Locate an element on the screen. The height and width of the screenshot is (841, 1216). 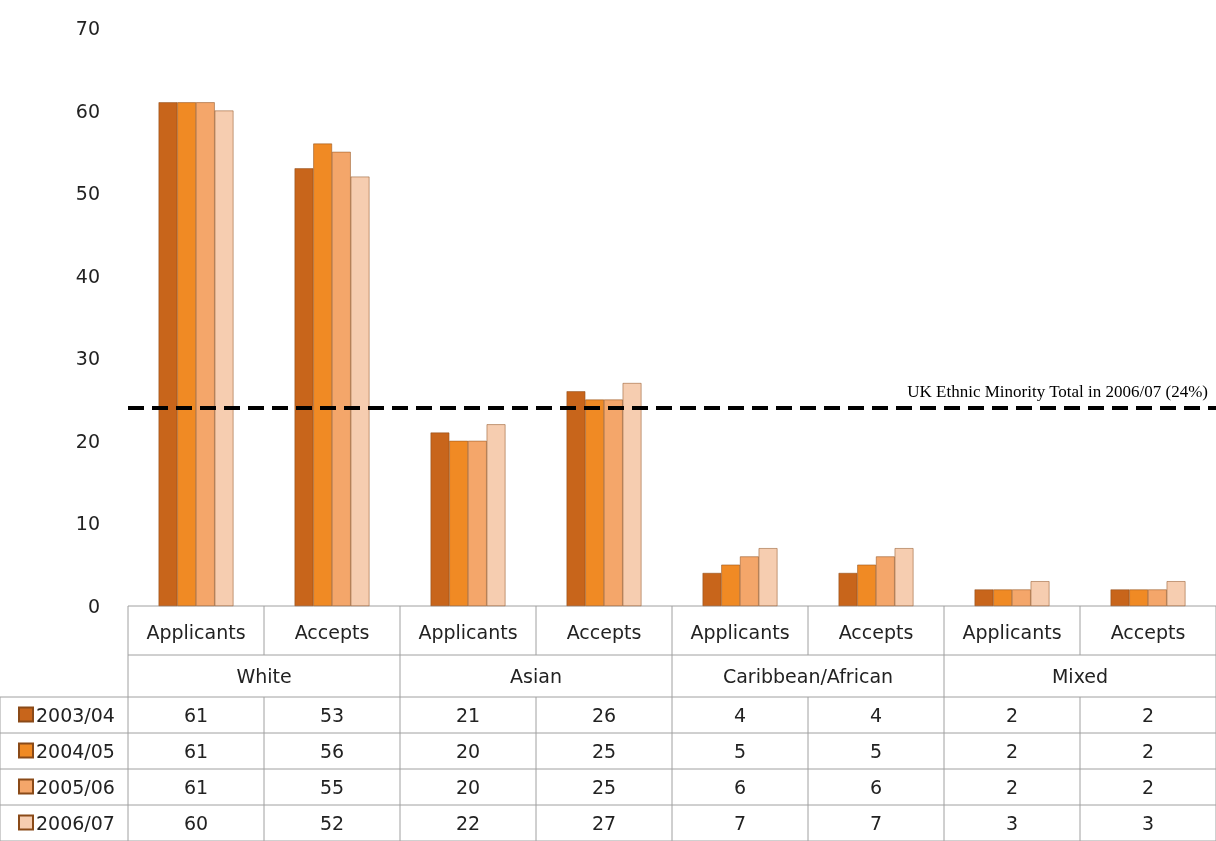
y-tick-label: 0 is located at coordinates (93, 606).